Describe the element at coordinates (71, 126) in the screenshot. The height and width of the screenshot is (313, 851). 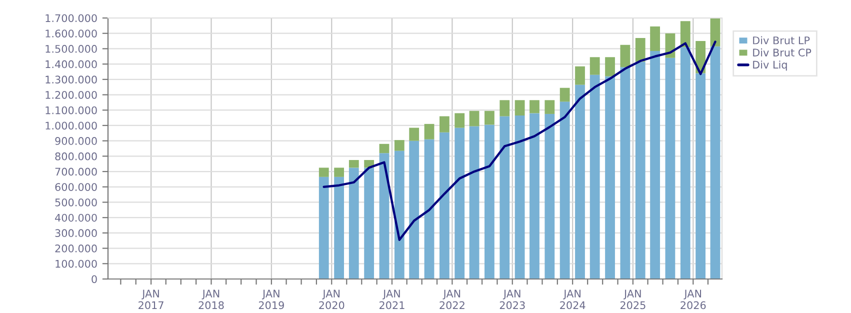
I see `y-tick-label: 1.000.000` at that location.